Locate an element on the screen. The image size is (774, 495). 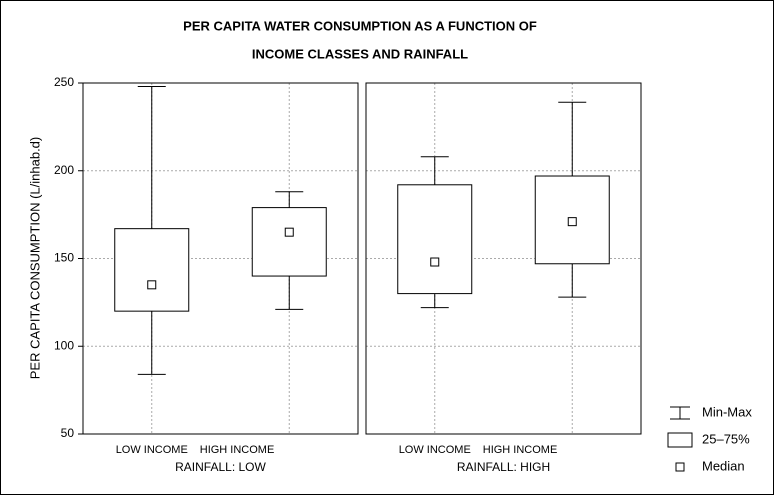
y-tick-label: 200 is located at coordinates (64, 170).